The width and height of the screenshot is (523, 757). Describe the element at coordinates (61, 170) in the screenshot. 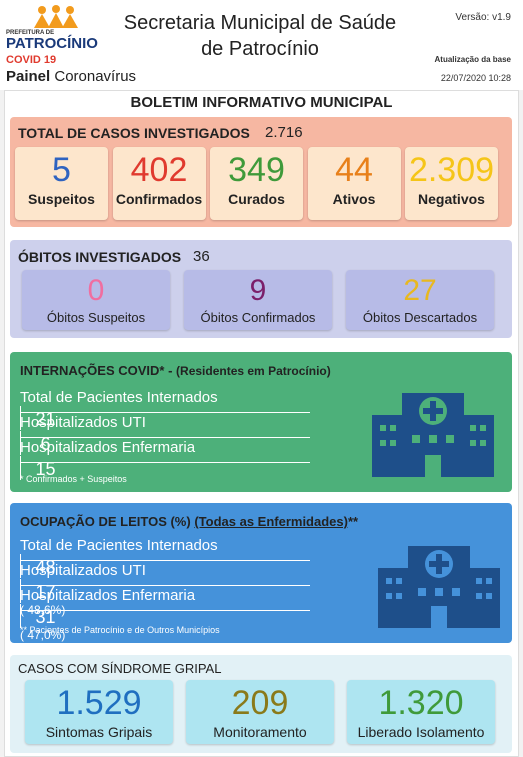

I see `card-value: 5` at that location.